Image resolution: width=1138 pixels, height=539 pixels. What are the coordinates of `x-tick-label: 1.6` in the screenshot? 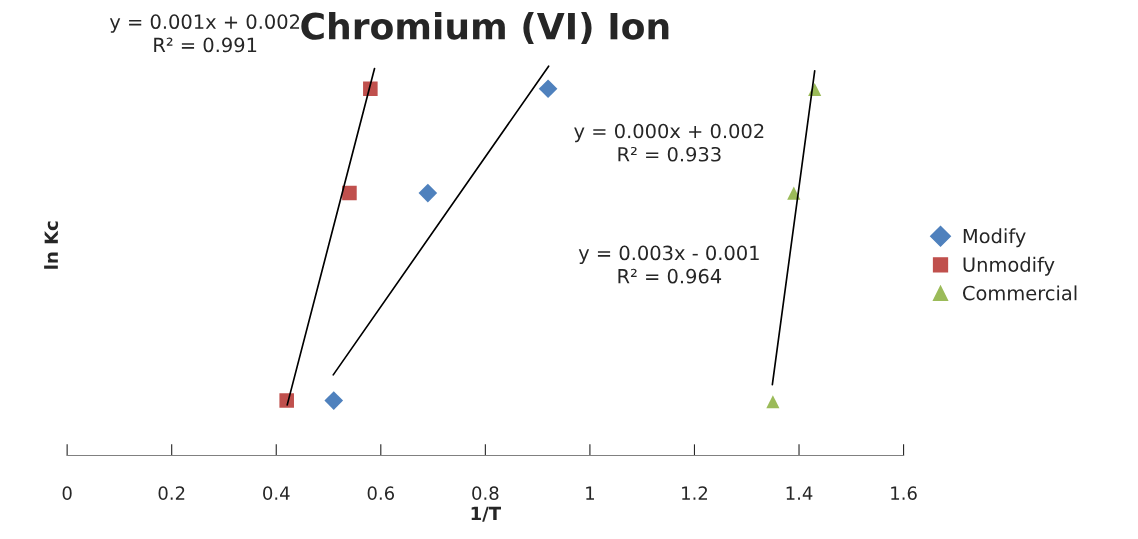 It's located at (904, 493).